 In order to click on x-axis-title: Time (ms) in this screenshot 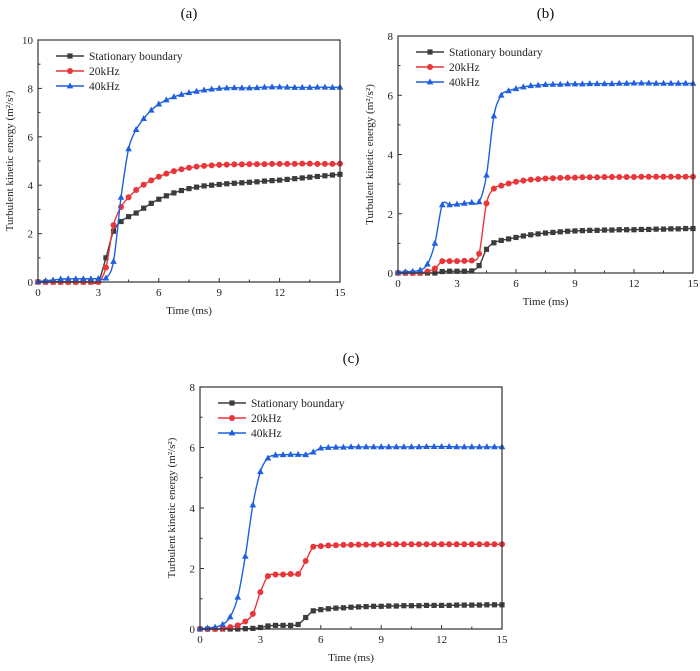, I will do `click(189, 311)`.